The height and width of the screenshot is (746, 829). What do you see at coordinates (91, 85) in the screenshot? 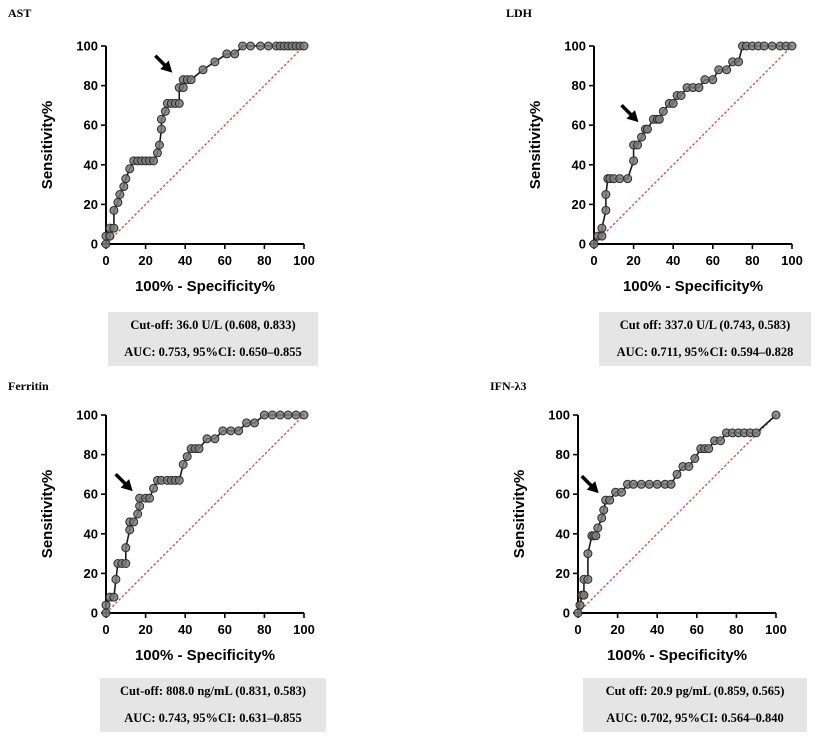
I see `ast-y-tick-label: 80` at bounding box center [91, 85].